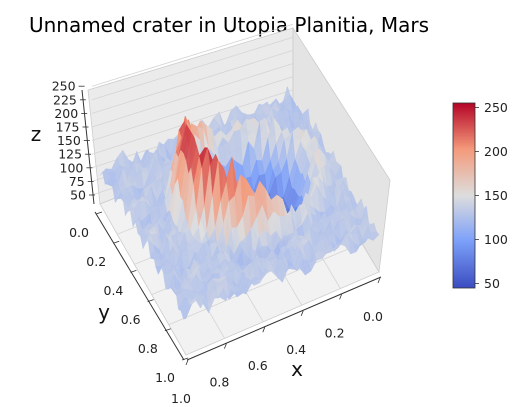 The height and width of the screenshot is (407, 528). What do you see at coordinates (139, 286) in the screenshot?
I see `y-axis-line` at bounding box center [139, 286].